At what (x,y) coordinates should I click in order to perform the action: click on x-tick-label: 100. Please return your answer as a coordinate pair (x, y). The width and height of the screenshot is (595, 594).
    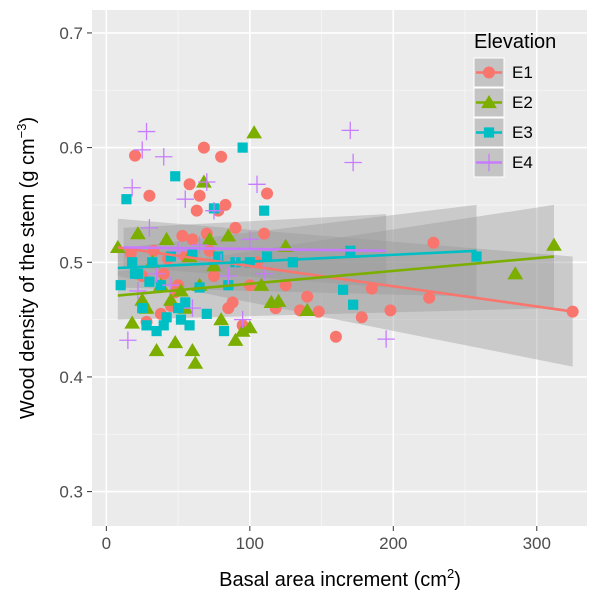
    Looking at the image, I should click on (250, 543).